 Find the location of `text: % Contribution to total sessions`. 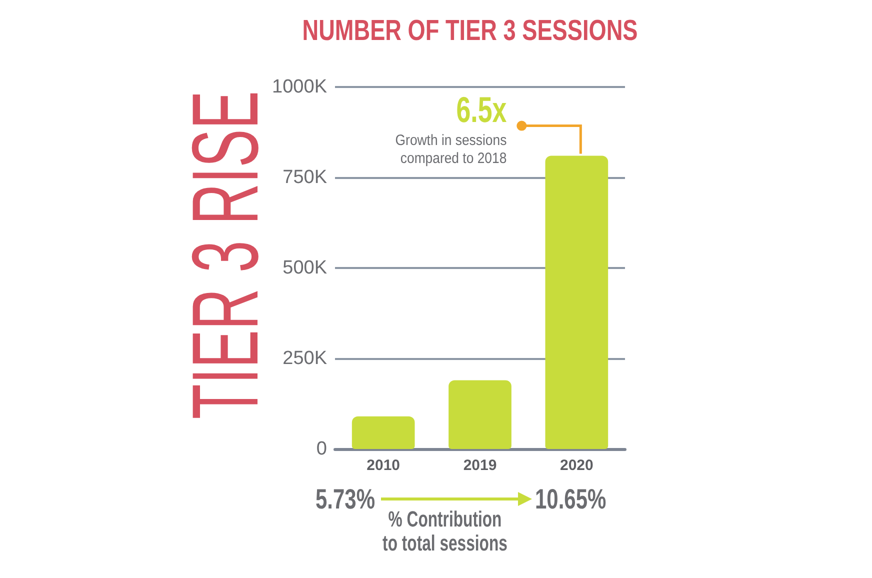

text: % Contribution to total sessions is located at coordinates (445, 532).